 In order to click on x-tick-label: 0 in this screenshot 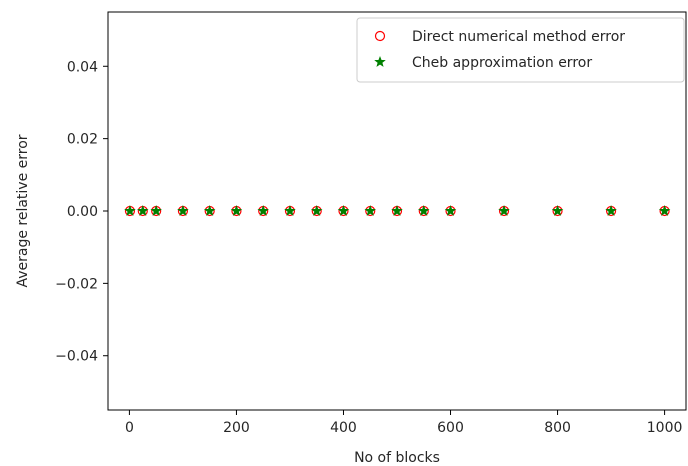, I will do `click(129, 428)`.